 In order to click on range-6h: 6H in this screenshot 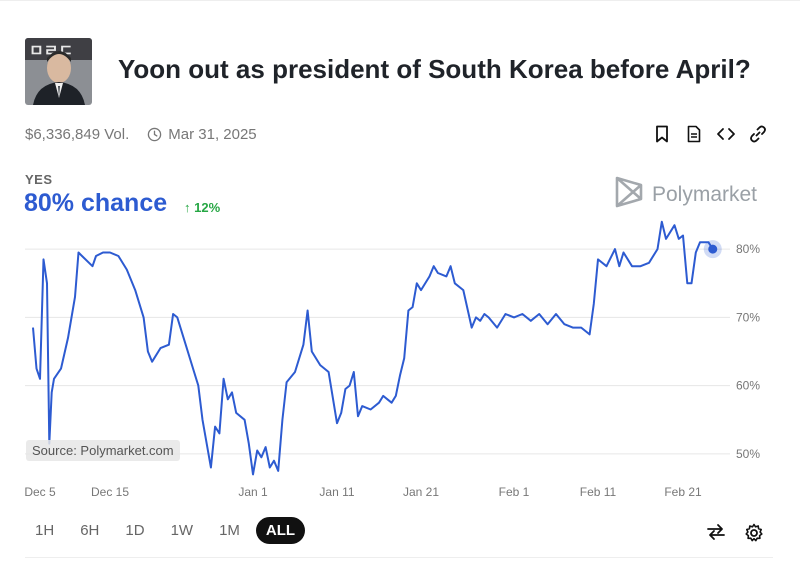, I will do `click(90, 530)`.